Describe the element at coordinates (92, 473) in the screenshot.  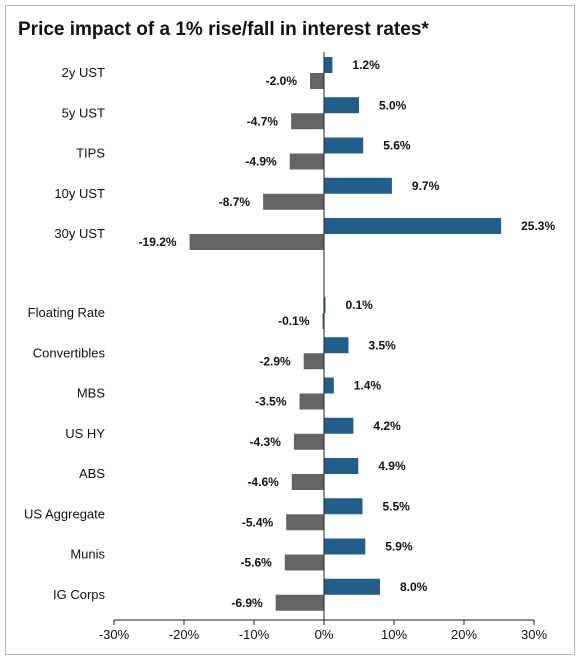
I see `category-label-abs: ABS` at that location.